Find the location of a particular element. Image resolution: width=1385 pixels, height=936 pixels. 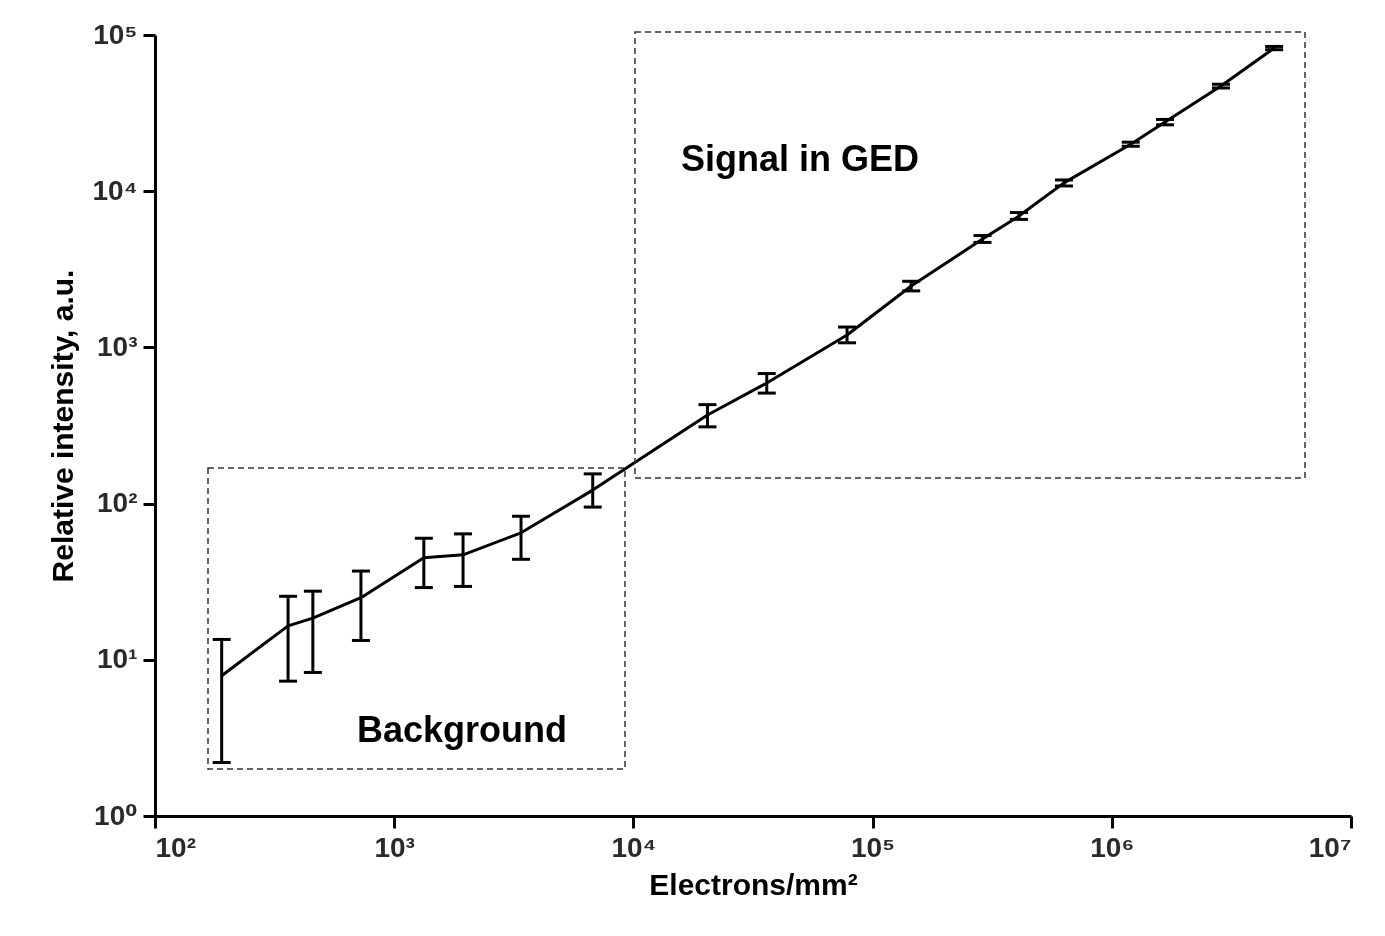

y-tick-label: 10⁰ is located at coordinates (116, 815).